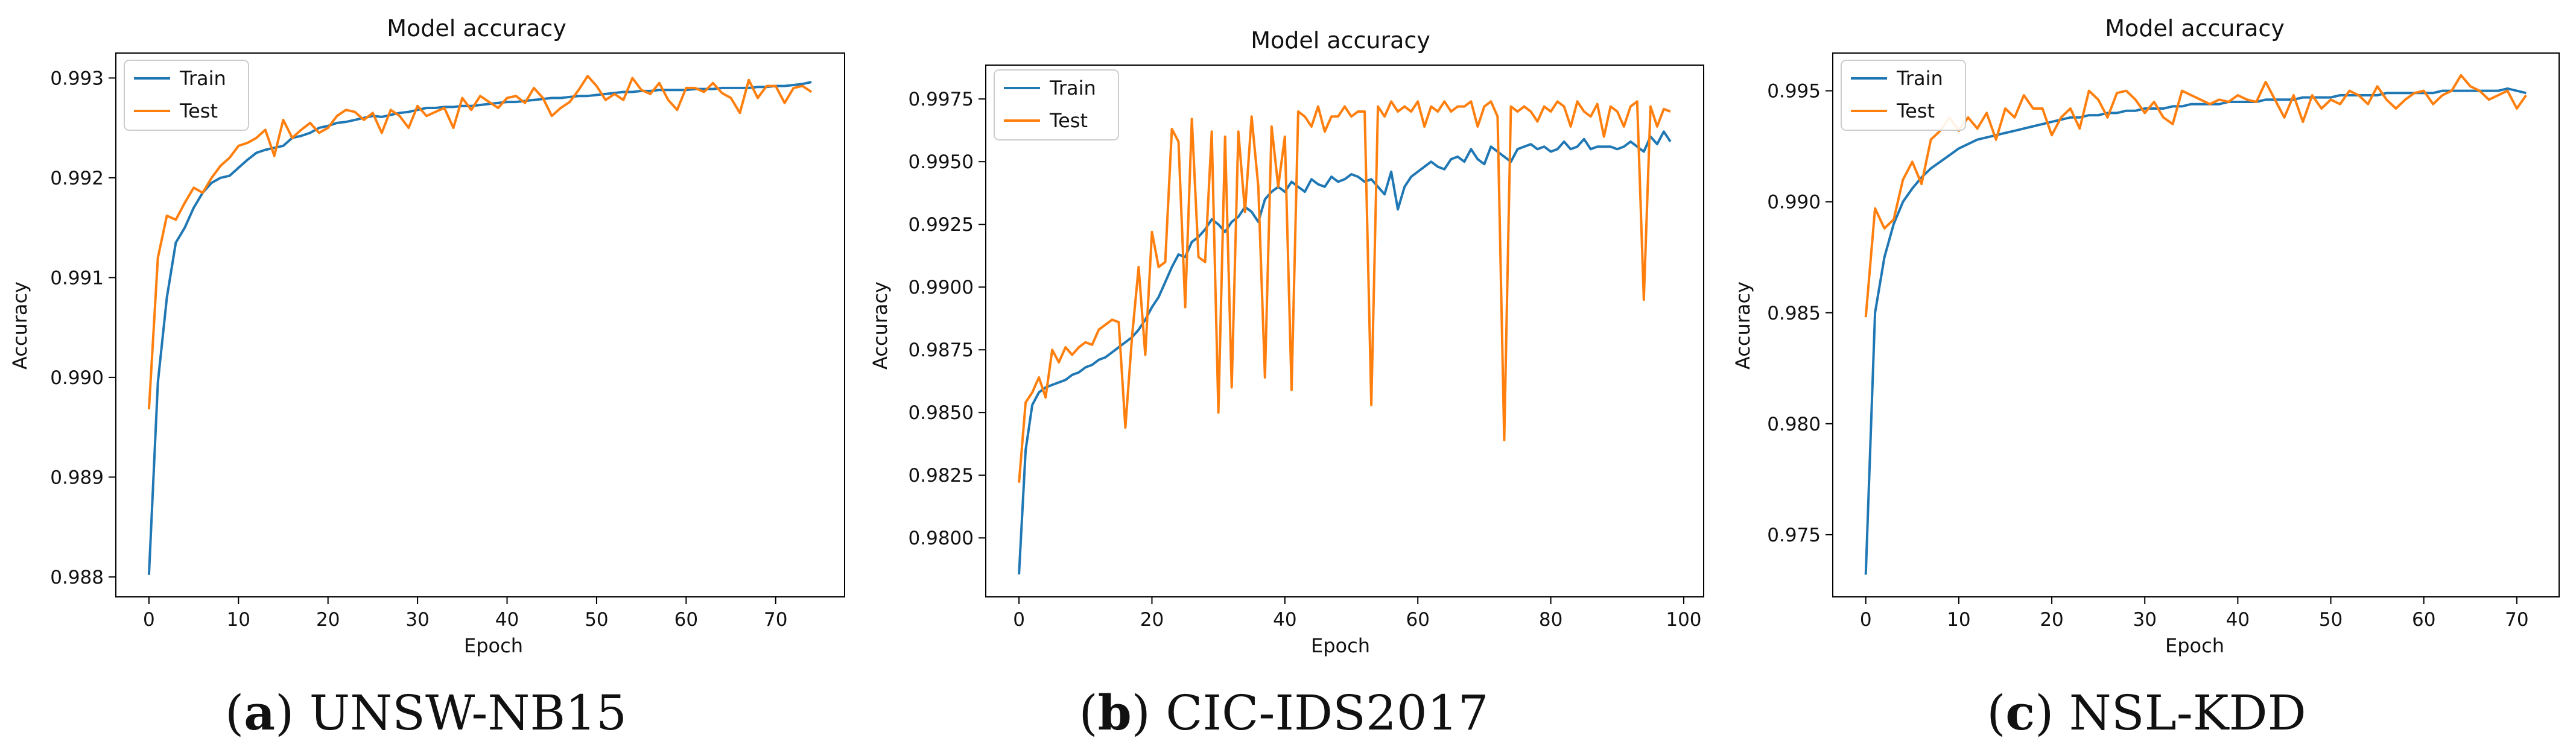  Describe the element at coordinates (77, 178) in the screenshot. I see `y-tick-label: 0.992` at that location.